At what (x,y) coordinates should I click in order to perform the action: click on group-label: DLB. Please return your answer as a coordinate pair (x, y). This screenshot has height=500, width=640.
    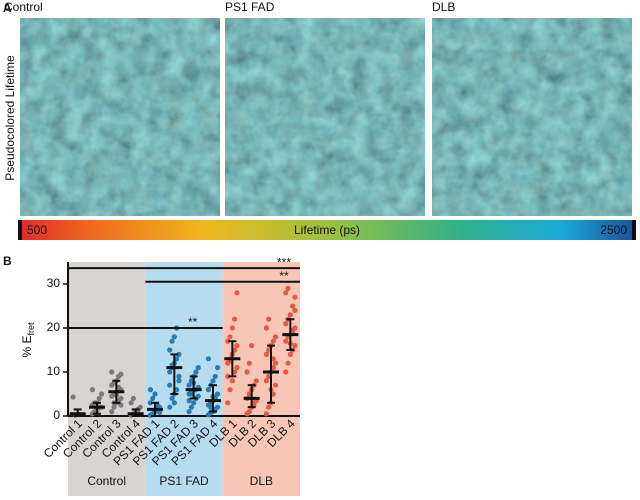
    Looking at the image, I should click on (261, 481).